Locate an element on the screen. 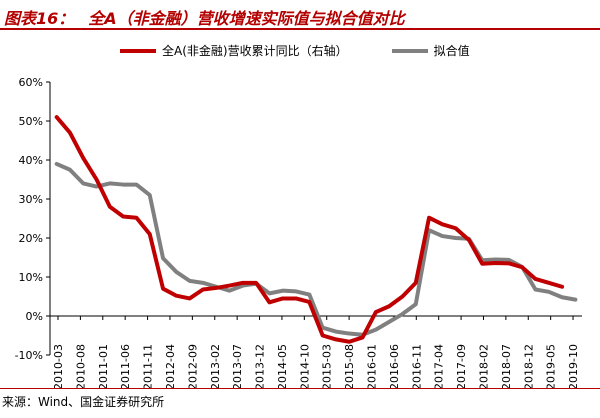  x-tick-label: 2017-04 is located at coordinates (439, 366).